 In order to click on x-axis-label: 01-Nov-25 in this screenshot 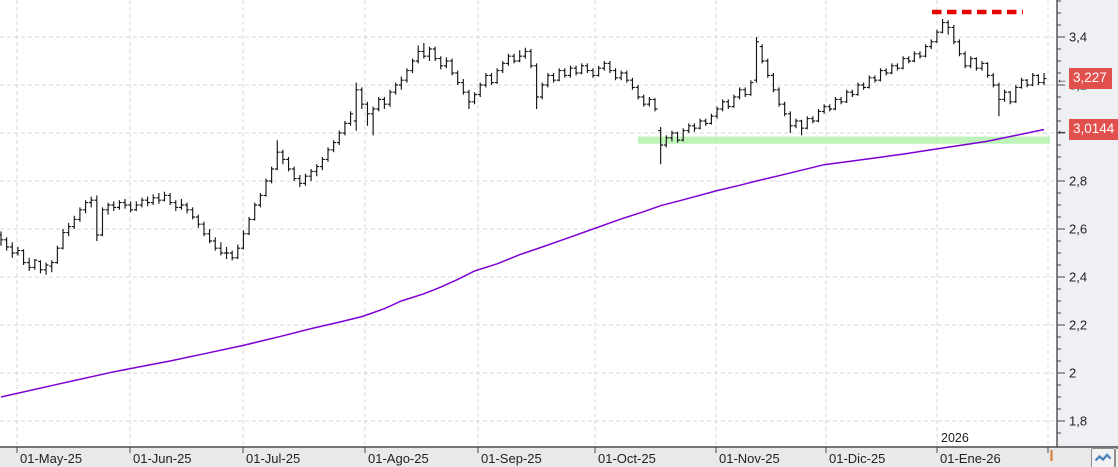, I will do `click(749, 458)`.